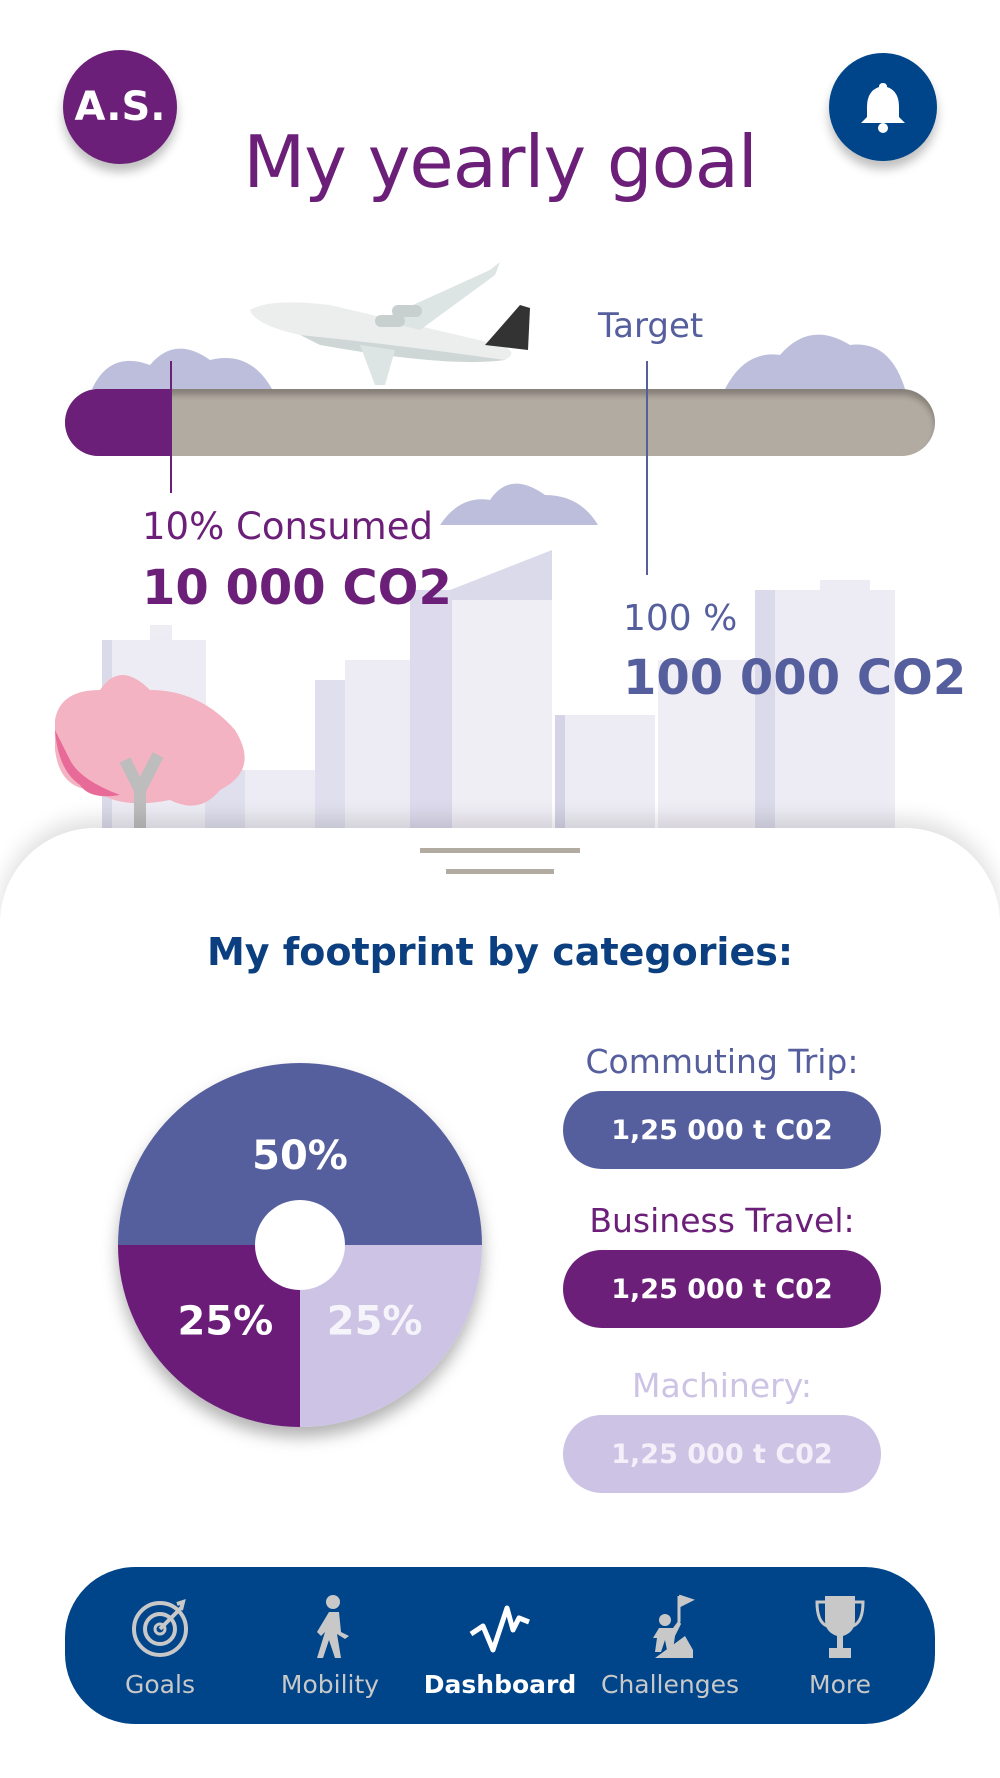 Image resolution: width=1000 pixels, height=1778 pixels. Describe the element at coordinates (669, 1684) in the screenshot. I see `nav-label: Challenges` at that location.